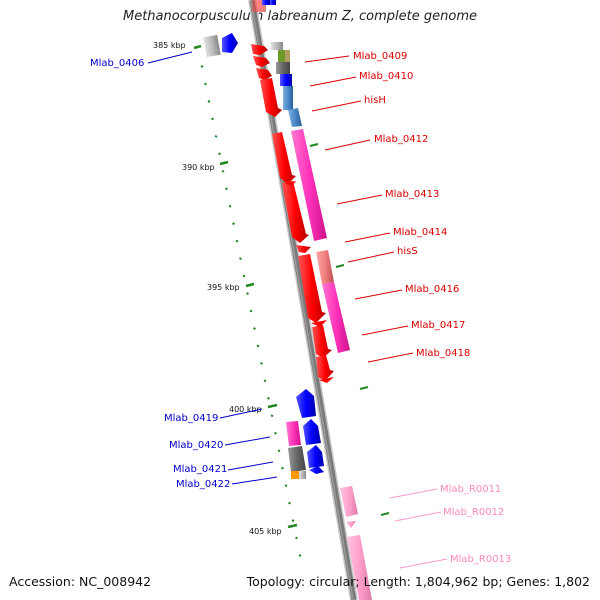 This screenshot has height=600, width=600. I want to click on label-mlab-0414: Mlab_0414, so click(420, 232).